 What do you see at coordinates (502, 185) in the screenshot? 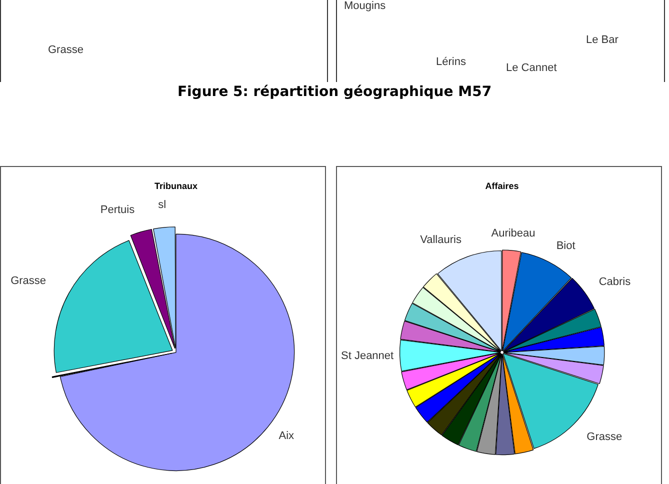
I see `chart-title: Affaires` at bounding box center [502, 185].